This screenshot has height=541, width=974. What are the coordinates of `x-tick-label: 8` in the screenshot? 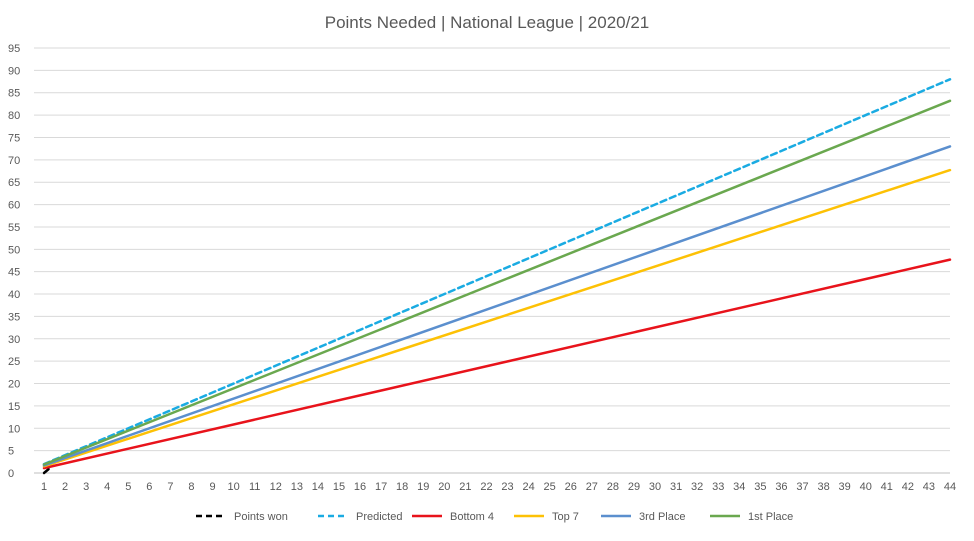 It's located at (191, 487).